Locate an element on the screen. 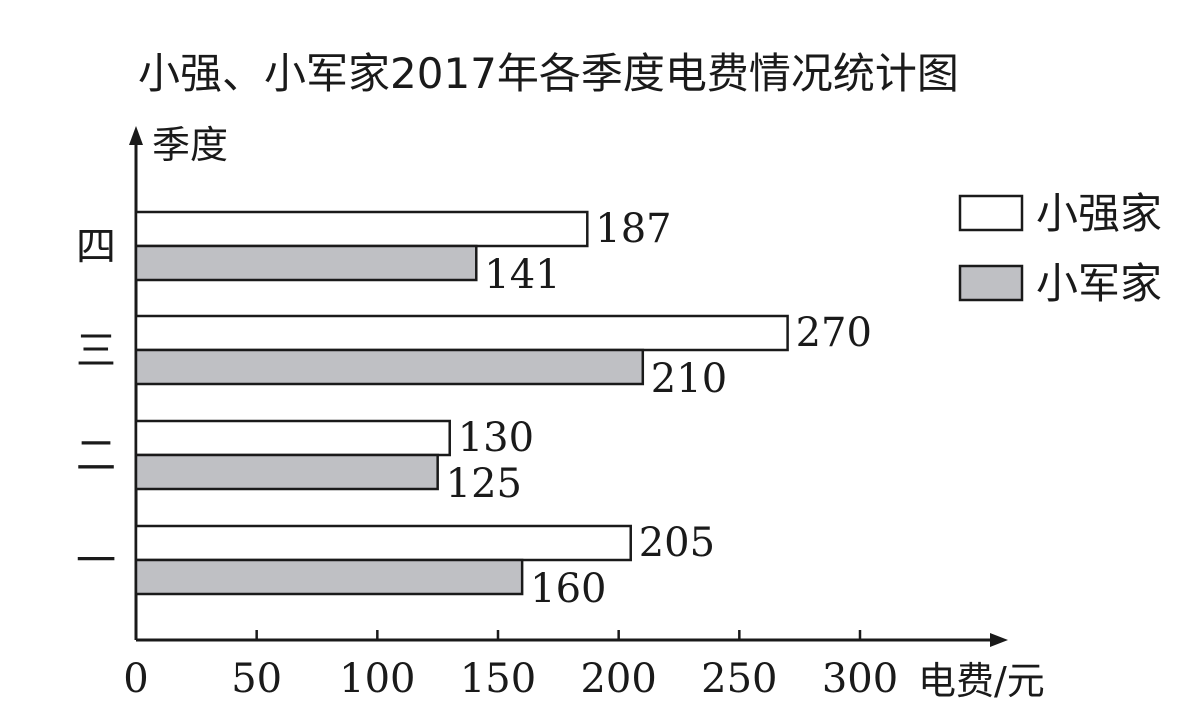  legend-label: 小军家 is located at coordinates (1099, 283).